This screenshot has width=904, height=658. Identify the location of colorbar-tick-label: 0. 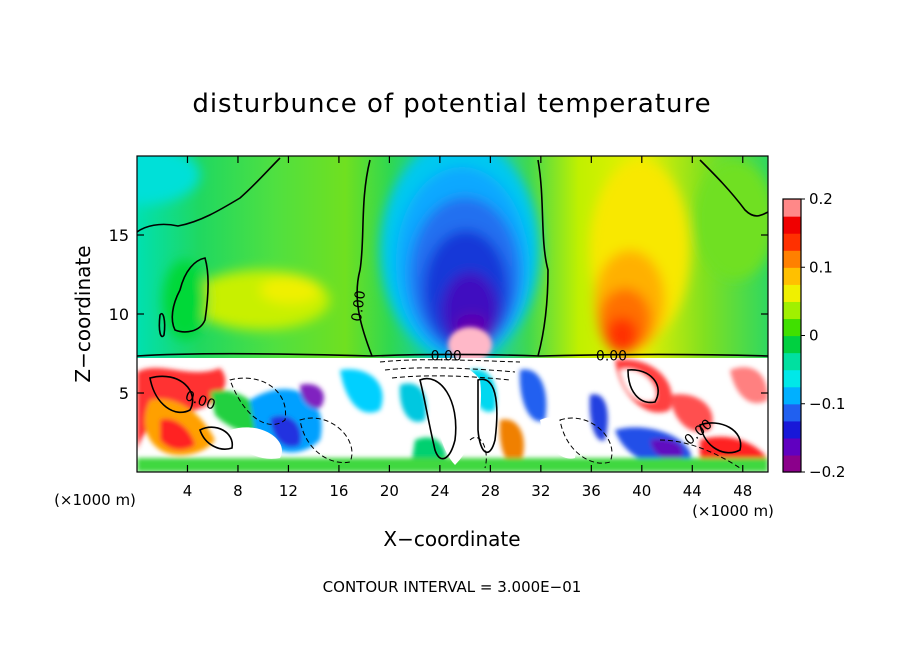
(814, 336).